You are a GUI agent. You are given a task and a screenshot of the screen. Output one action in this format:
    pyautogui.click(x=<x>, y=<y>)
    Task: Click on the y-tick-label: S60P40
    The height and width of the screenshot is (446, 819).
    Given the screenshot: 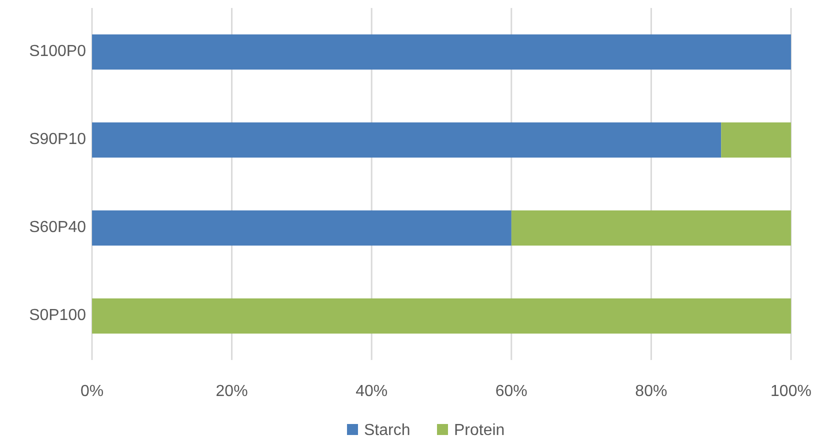 What is the action you would take?
    pyautogui.click(x=57, y=227)
    